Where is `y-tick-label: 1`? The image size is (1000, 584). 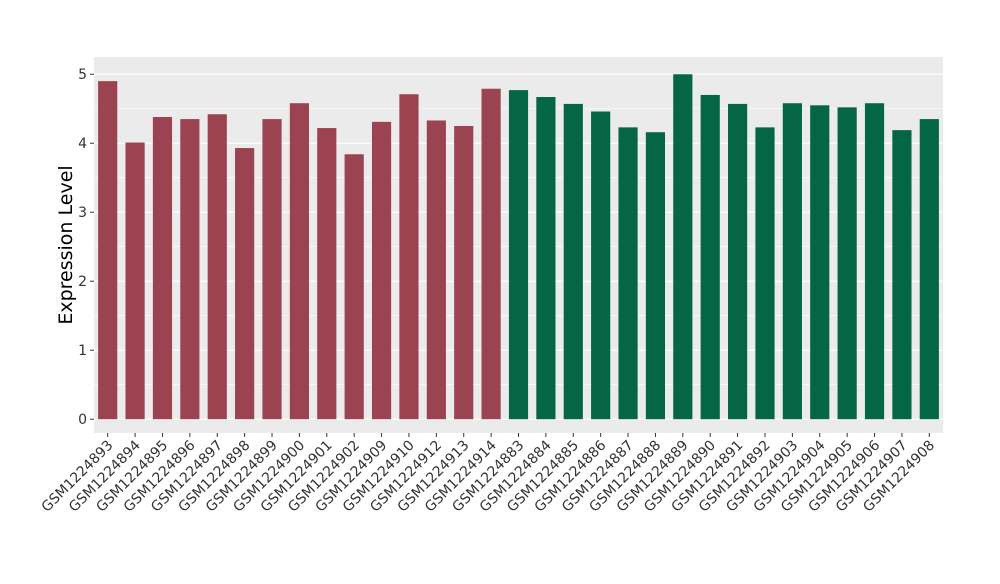
y-tick-label: 1 is located at coordinates (82, 351).